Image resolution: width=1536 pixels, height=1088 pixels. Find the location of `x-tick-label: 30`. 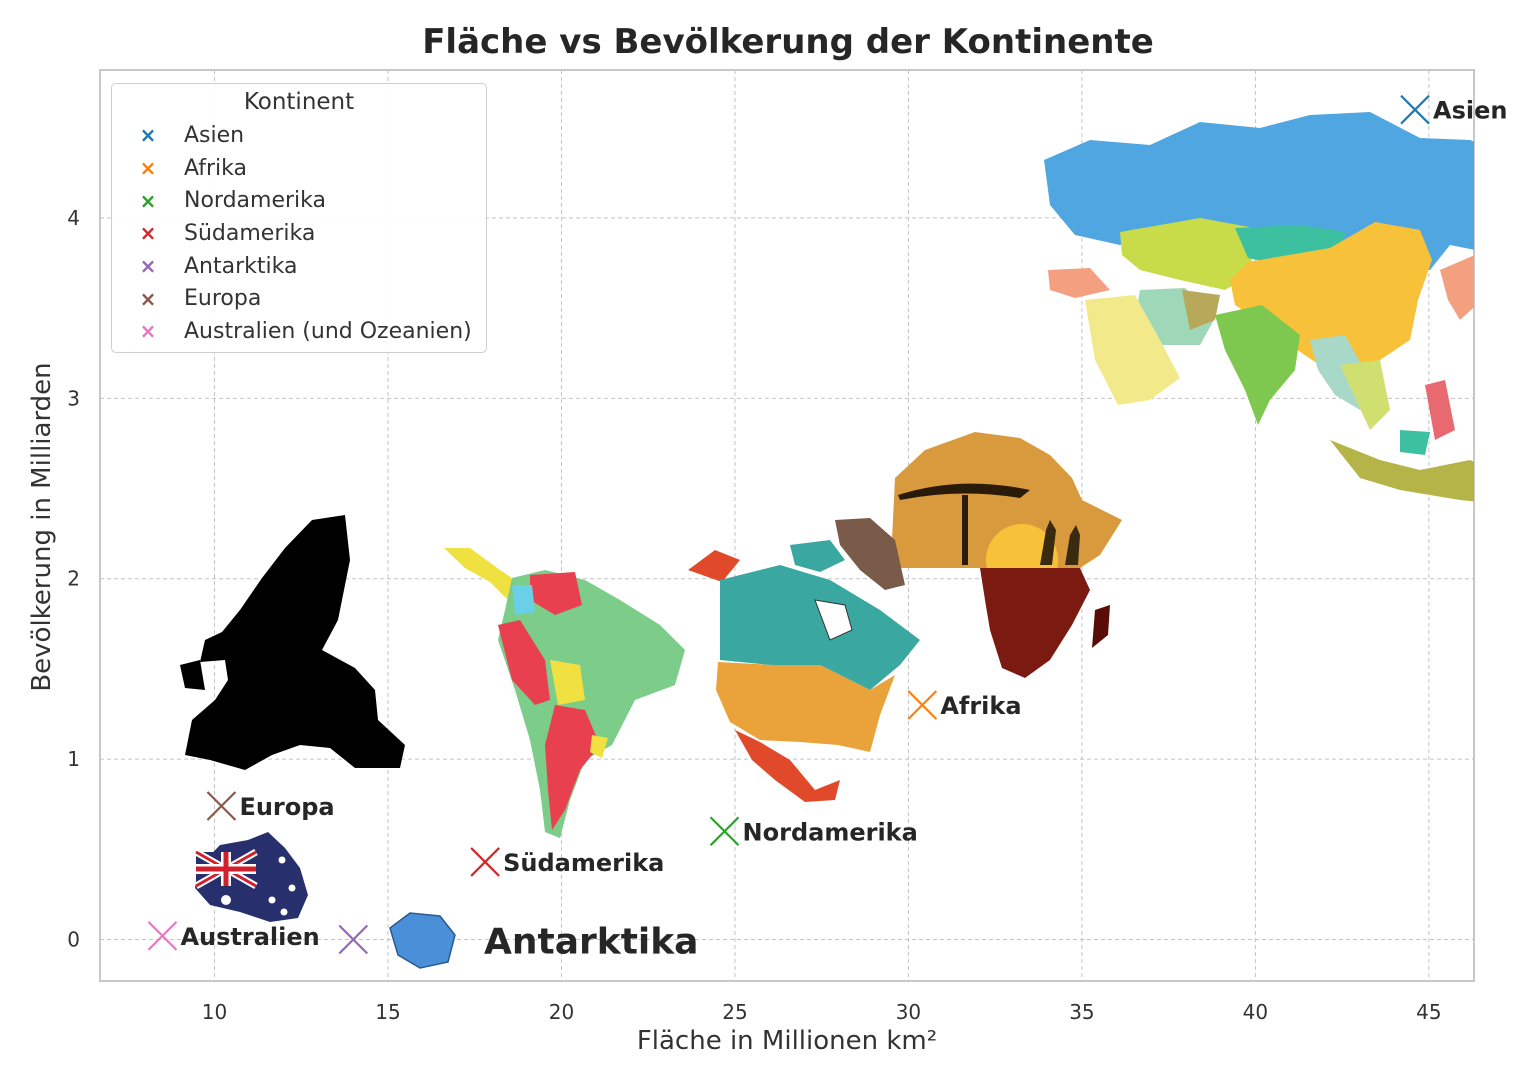

x-tick-label: 30 is located at coordinates (908, 1012).